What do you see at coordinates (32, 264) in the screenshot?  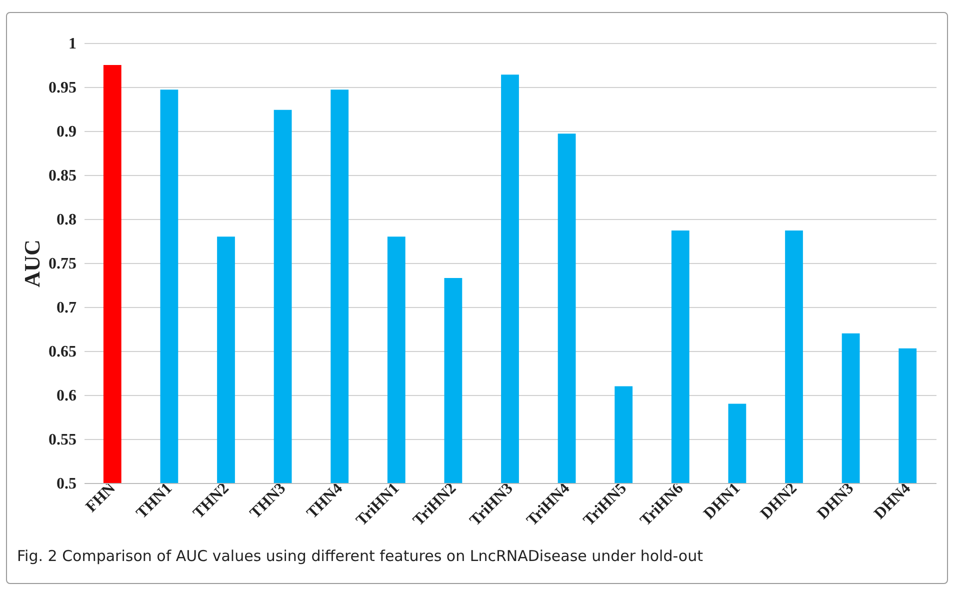 I see `y-axis-title: AUC` at bounding box center [32, 264].